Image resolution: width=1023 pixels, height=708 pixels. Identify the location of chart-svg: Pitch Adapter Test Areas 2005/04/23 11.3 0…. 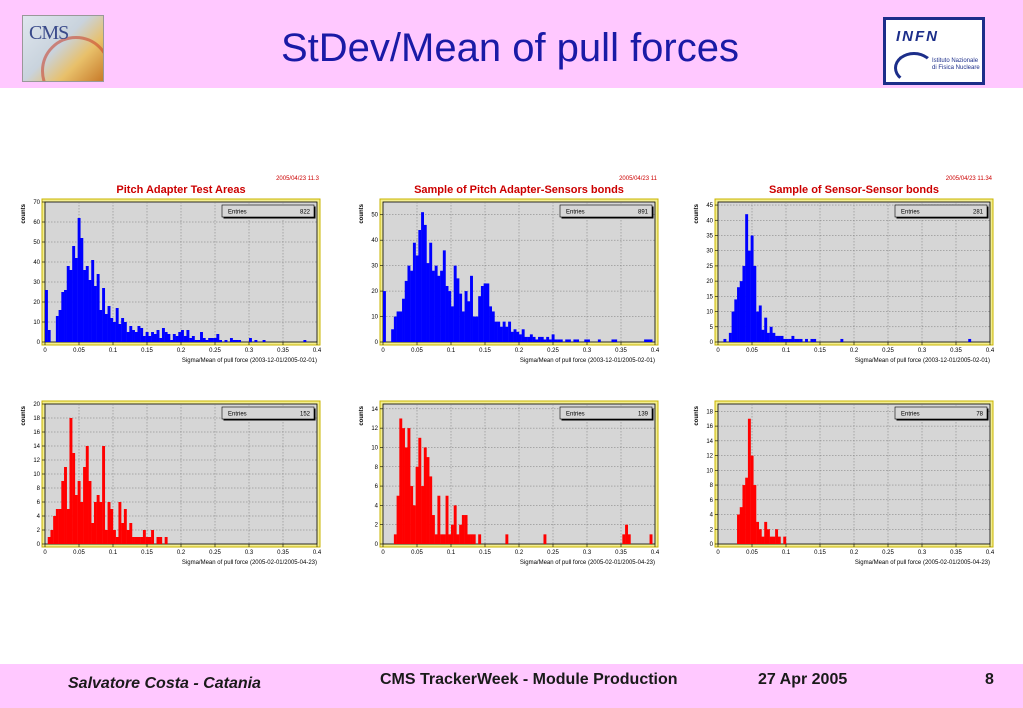
(171, 270).